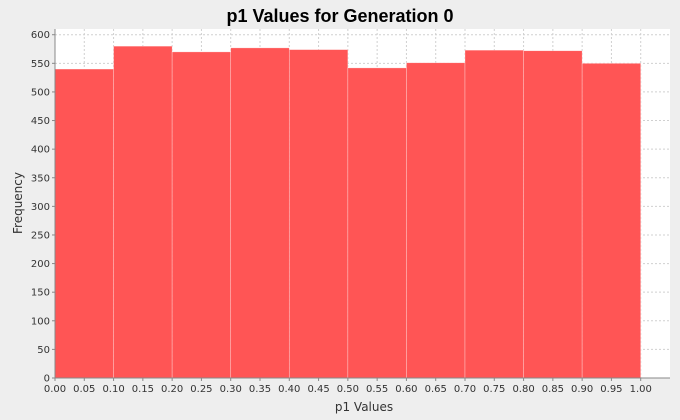 This screenshot has width=680, height=420. Describe the element at coordinates (641, 389) in the screenshot. I see `x-tick-label: 1.00` at that location.